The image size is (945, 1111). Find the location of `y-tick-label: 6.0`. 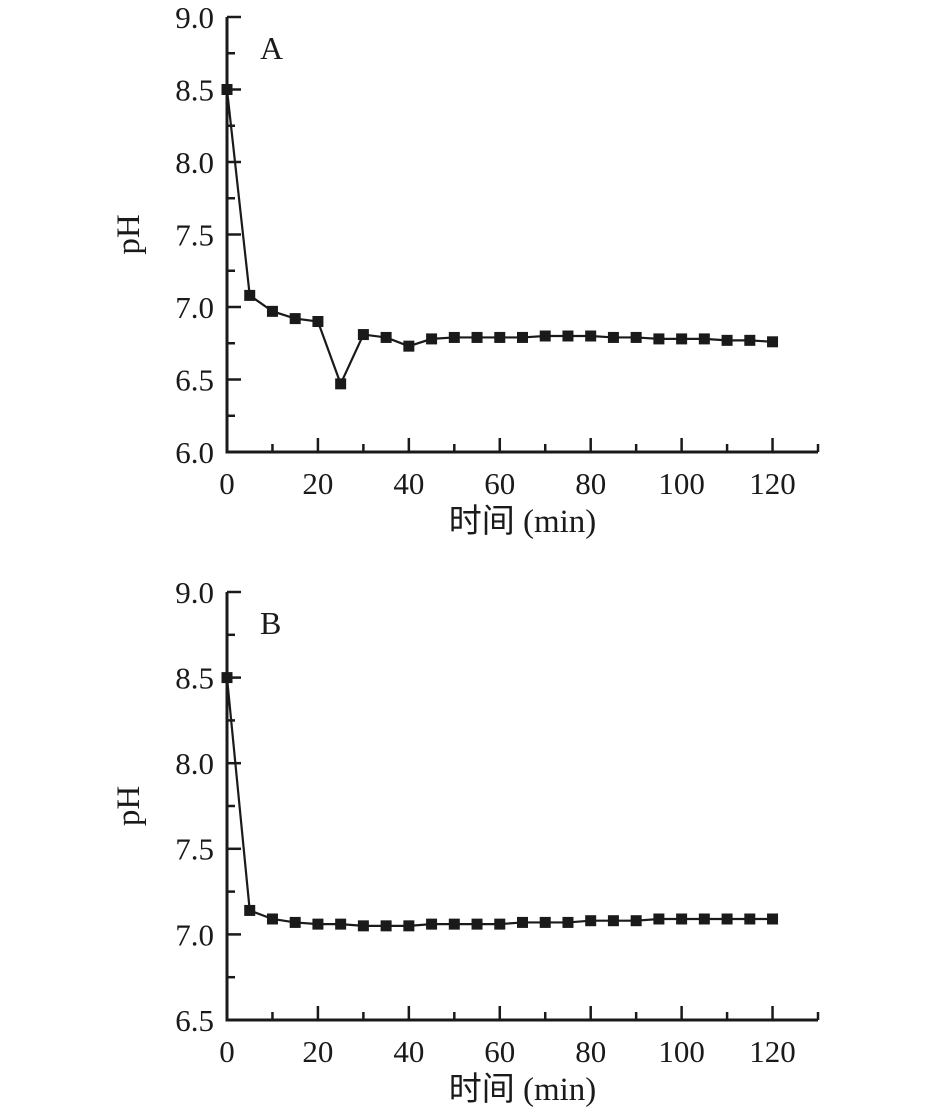

y-tick-label: 6.0 is located at coordinates (194, 452).